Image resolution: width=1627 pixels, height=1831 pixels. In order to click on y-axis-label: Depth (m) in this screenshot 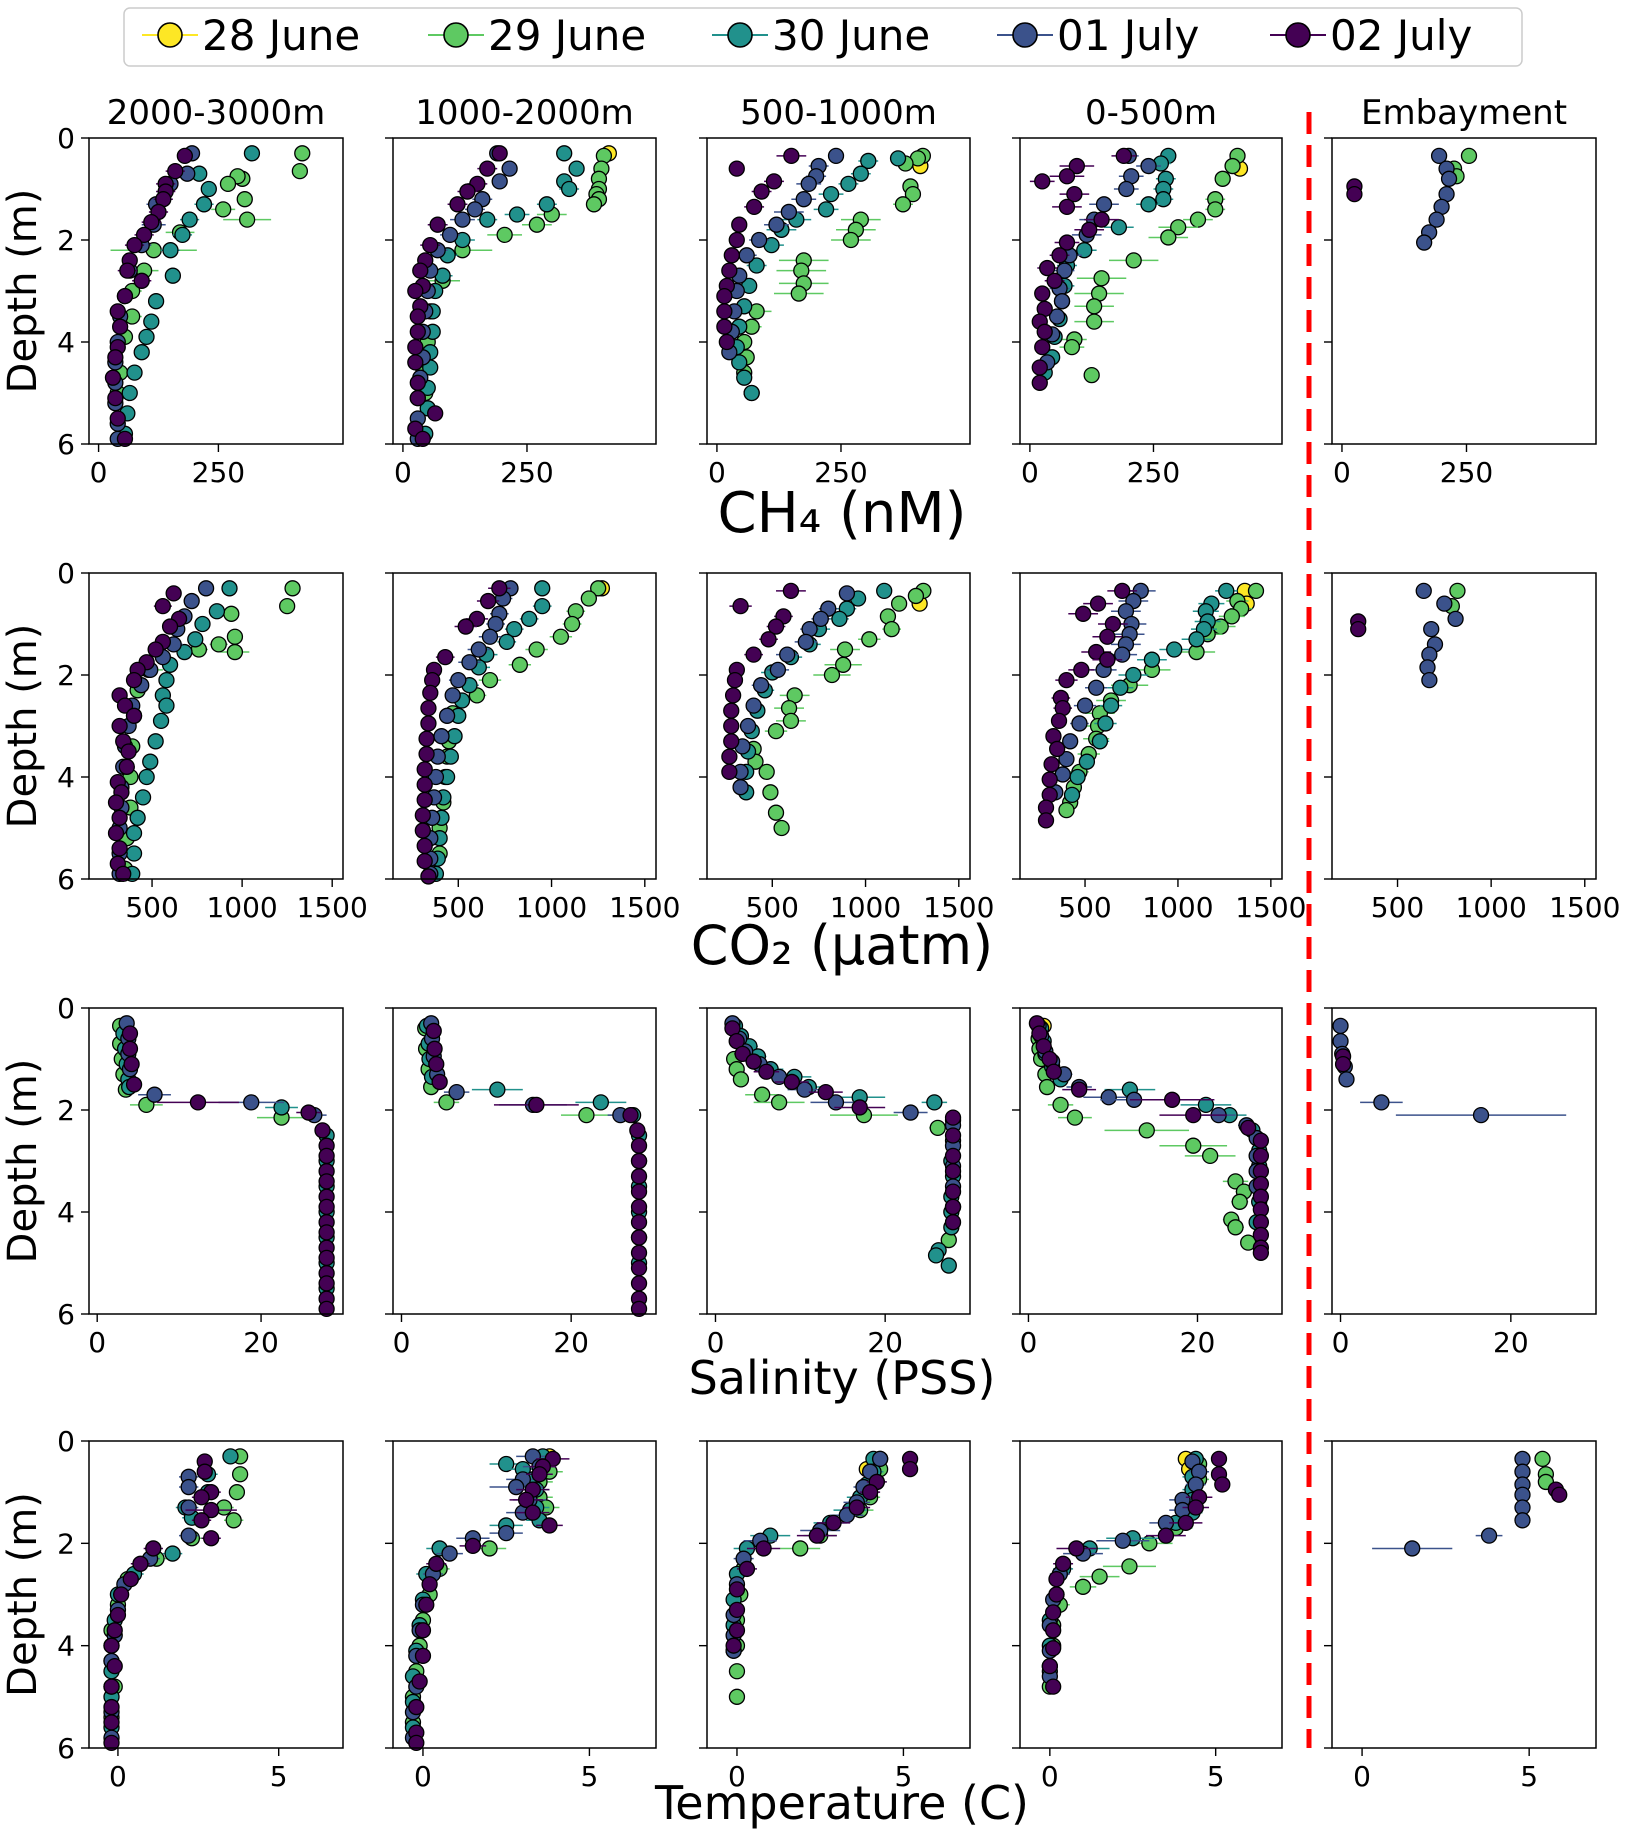, I will do `click(23, 726)`.